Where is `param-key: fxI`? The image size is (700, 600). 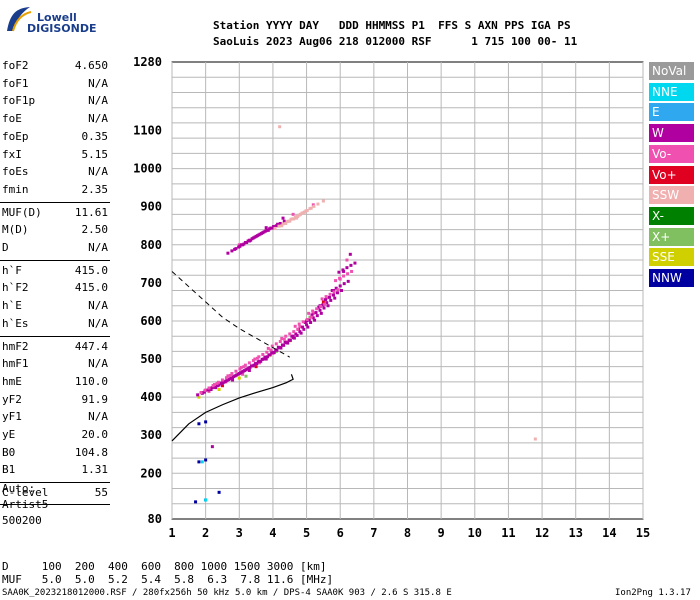
param-key: fxI is located at coordinates (12, 154).